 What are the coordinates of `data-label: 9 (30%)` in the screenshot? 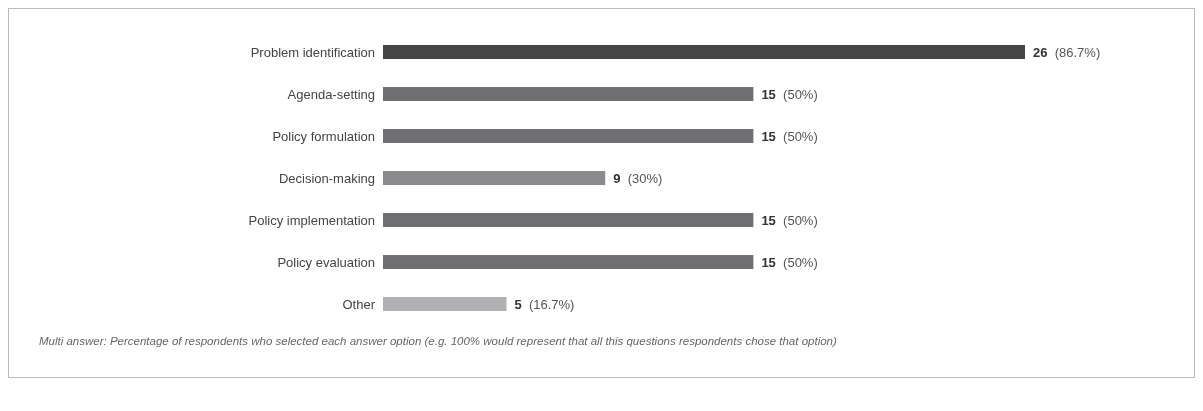 It's located at (638, 178).